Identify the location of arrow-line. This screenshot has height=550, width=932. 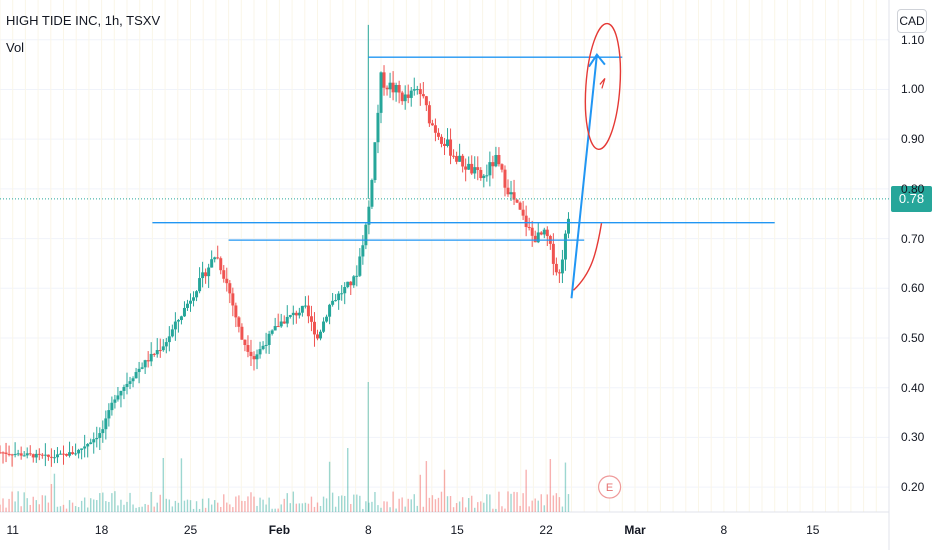
(584, 176).